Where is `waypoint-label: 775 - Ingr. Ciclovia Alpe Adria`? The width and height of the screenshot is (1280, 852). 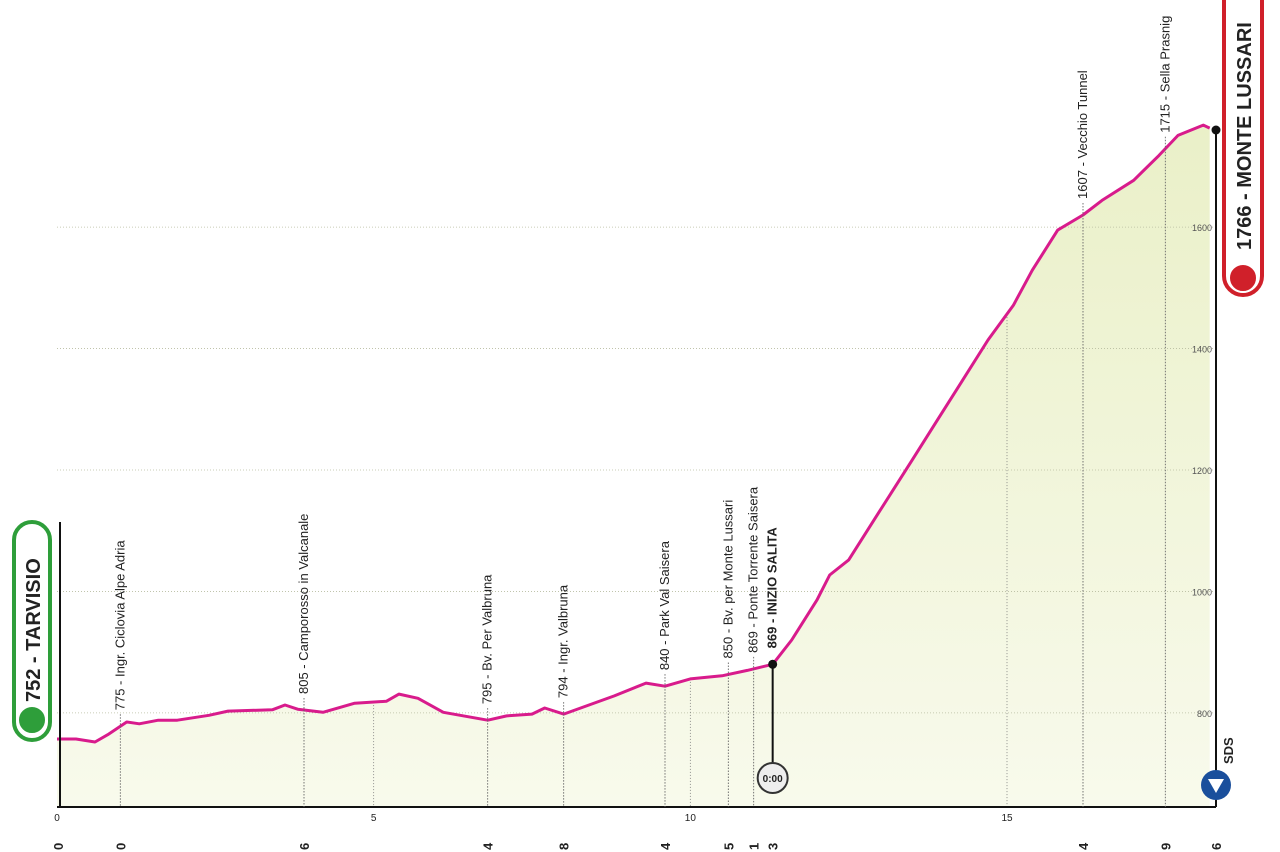 waypoint-label: 775 - Ingr. Ciclovia Alpe Adria is located at coordinates (119, 625).